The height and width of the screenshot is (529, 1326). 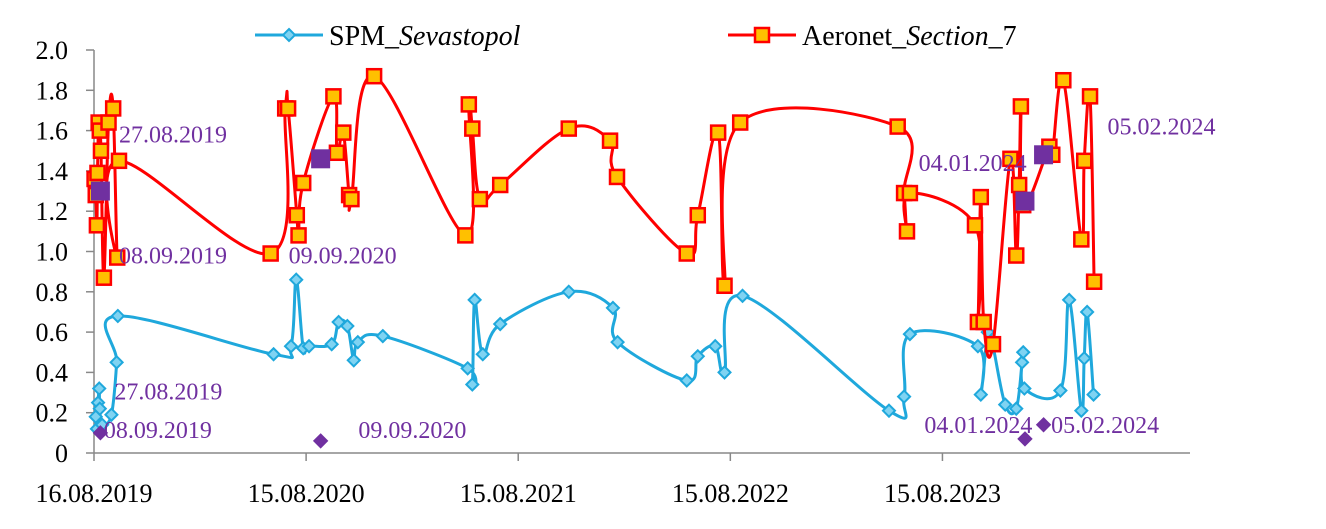 I want to click on y-tick-label: 0.2, so click(x=52, y=413).